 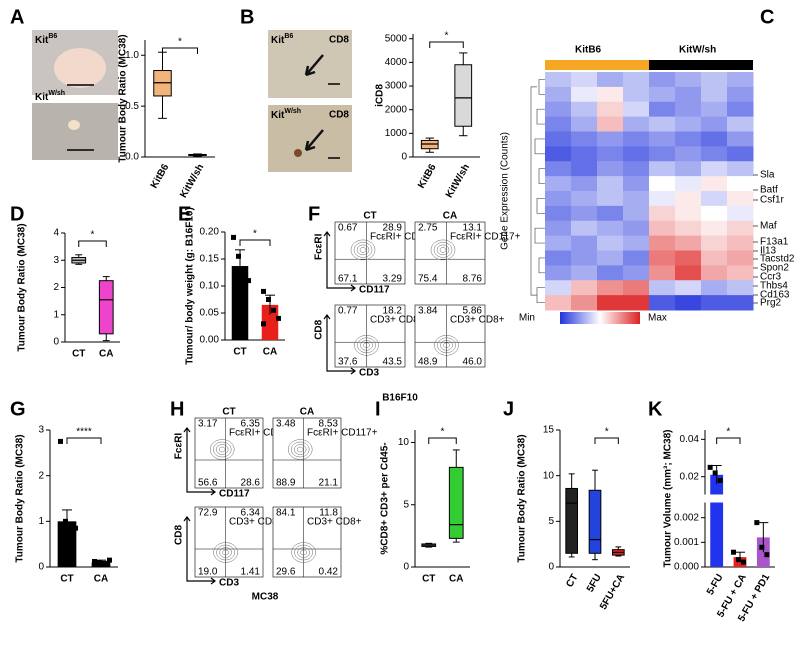 I want to click on y-tick-label: 0.001, so click(x=686, y=542).